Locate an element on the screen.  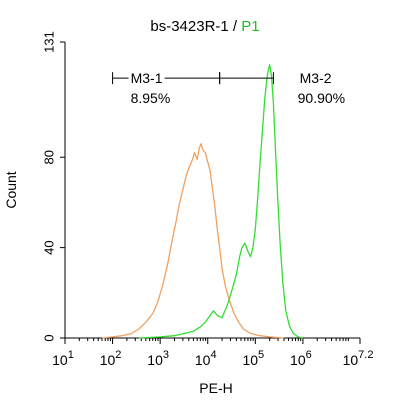
y-tick-label: 131 is located at coordinates (48, 42).